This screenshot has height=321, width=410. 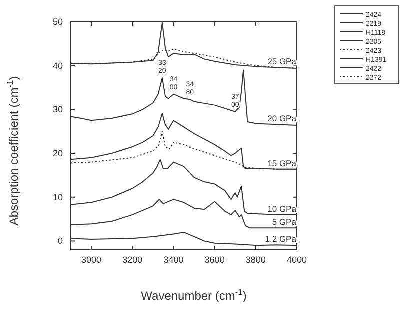 What do you see at coordinates (174, 260) in the screenshot?
I see `x-tick-label: 3400` at bounding box center [174, 260].